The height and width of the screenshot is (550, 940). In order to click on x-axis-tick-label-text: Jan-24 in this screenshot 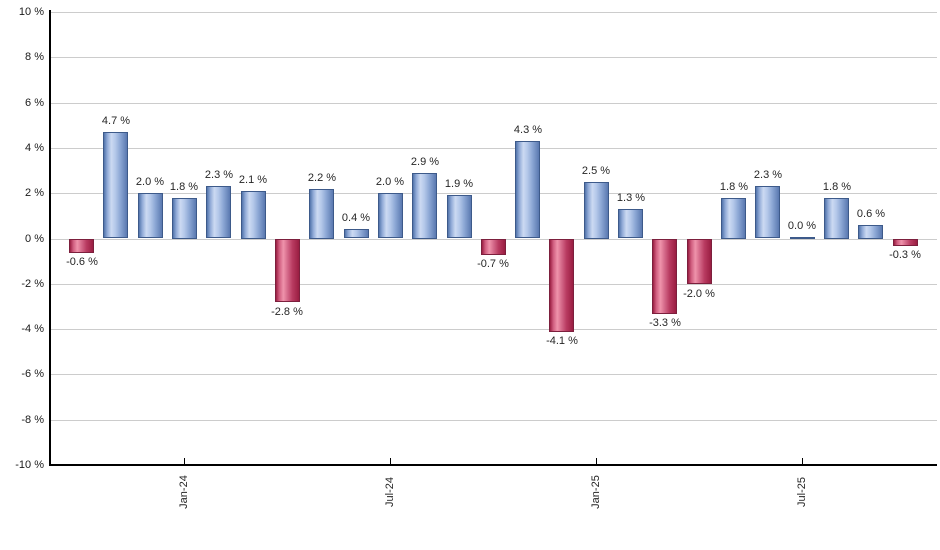, I will do `click(183, 492)`.